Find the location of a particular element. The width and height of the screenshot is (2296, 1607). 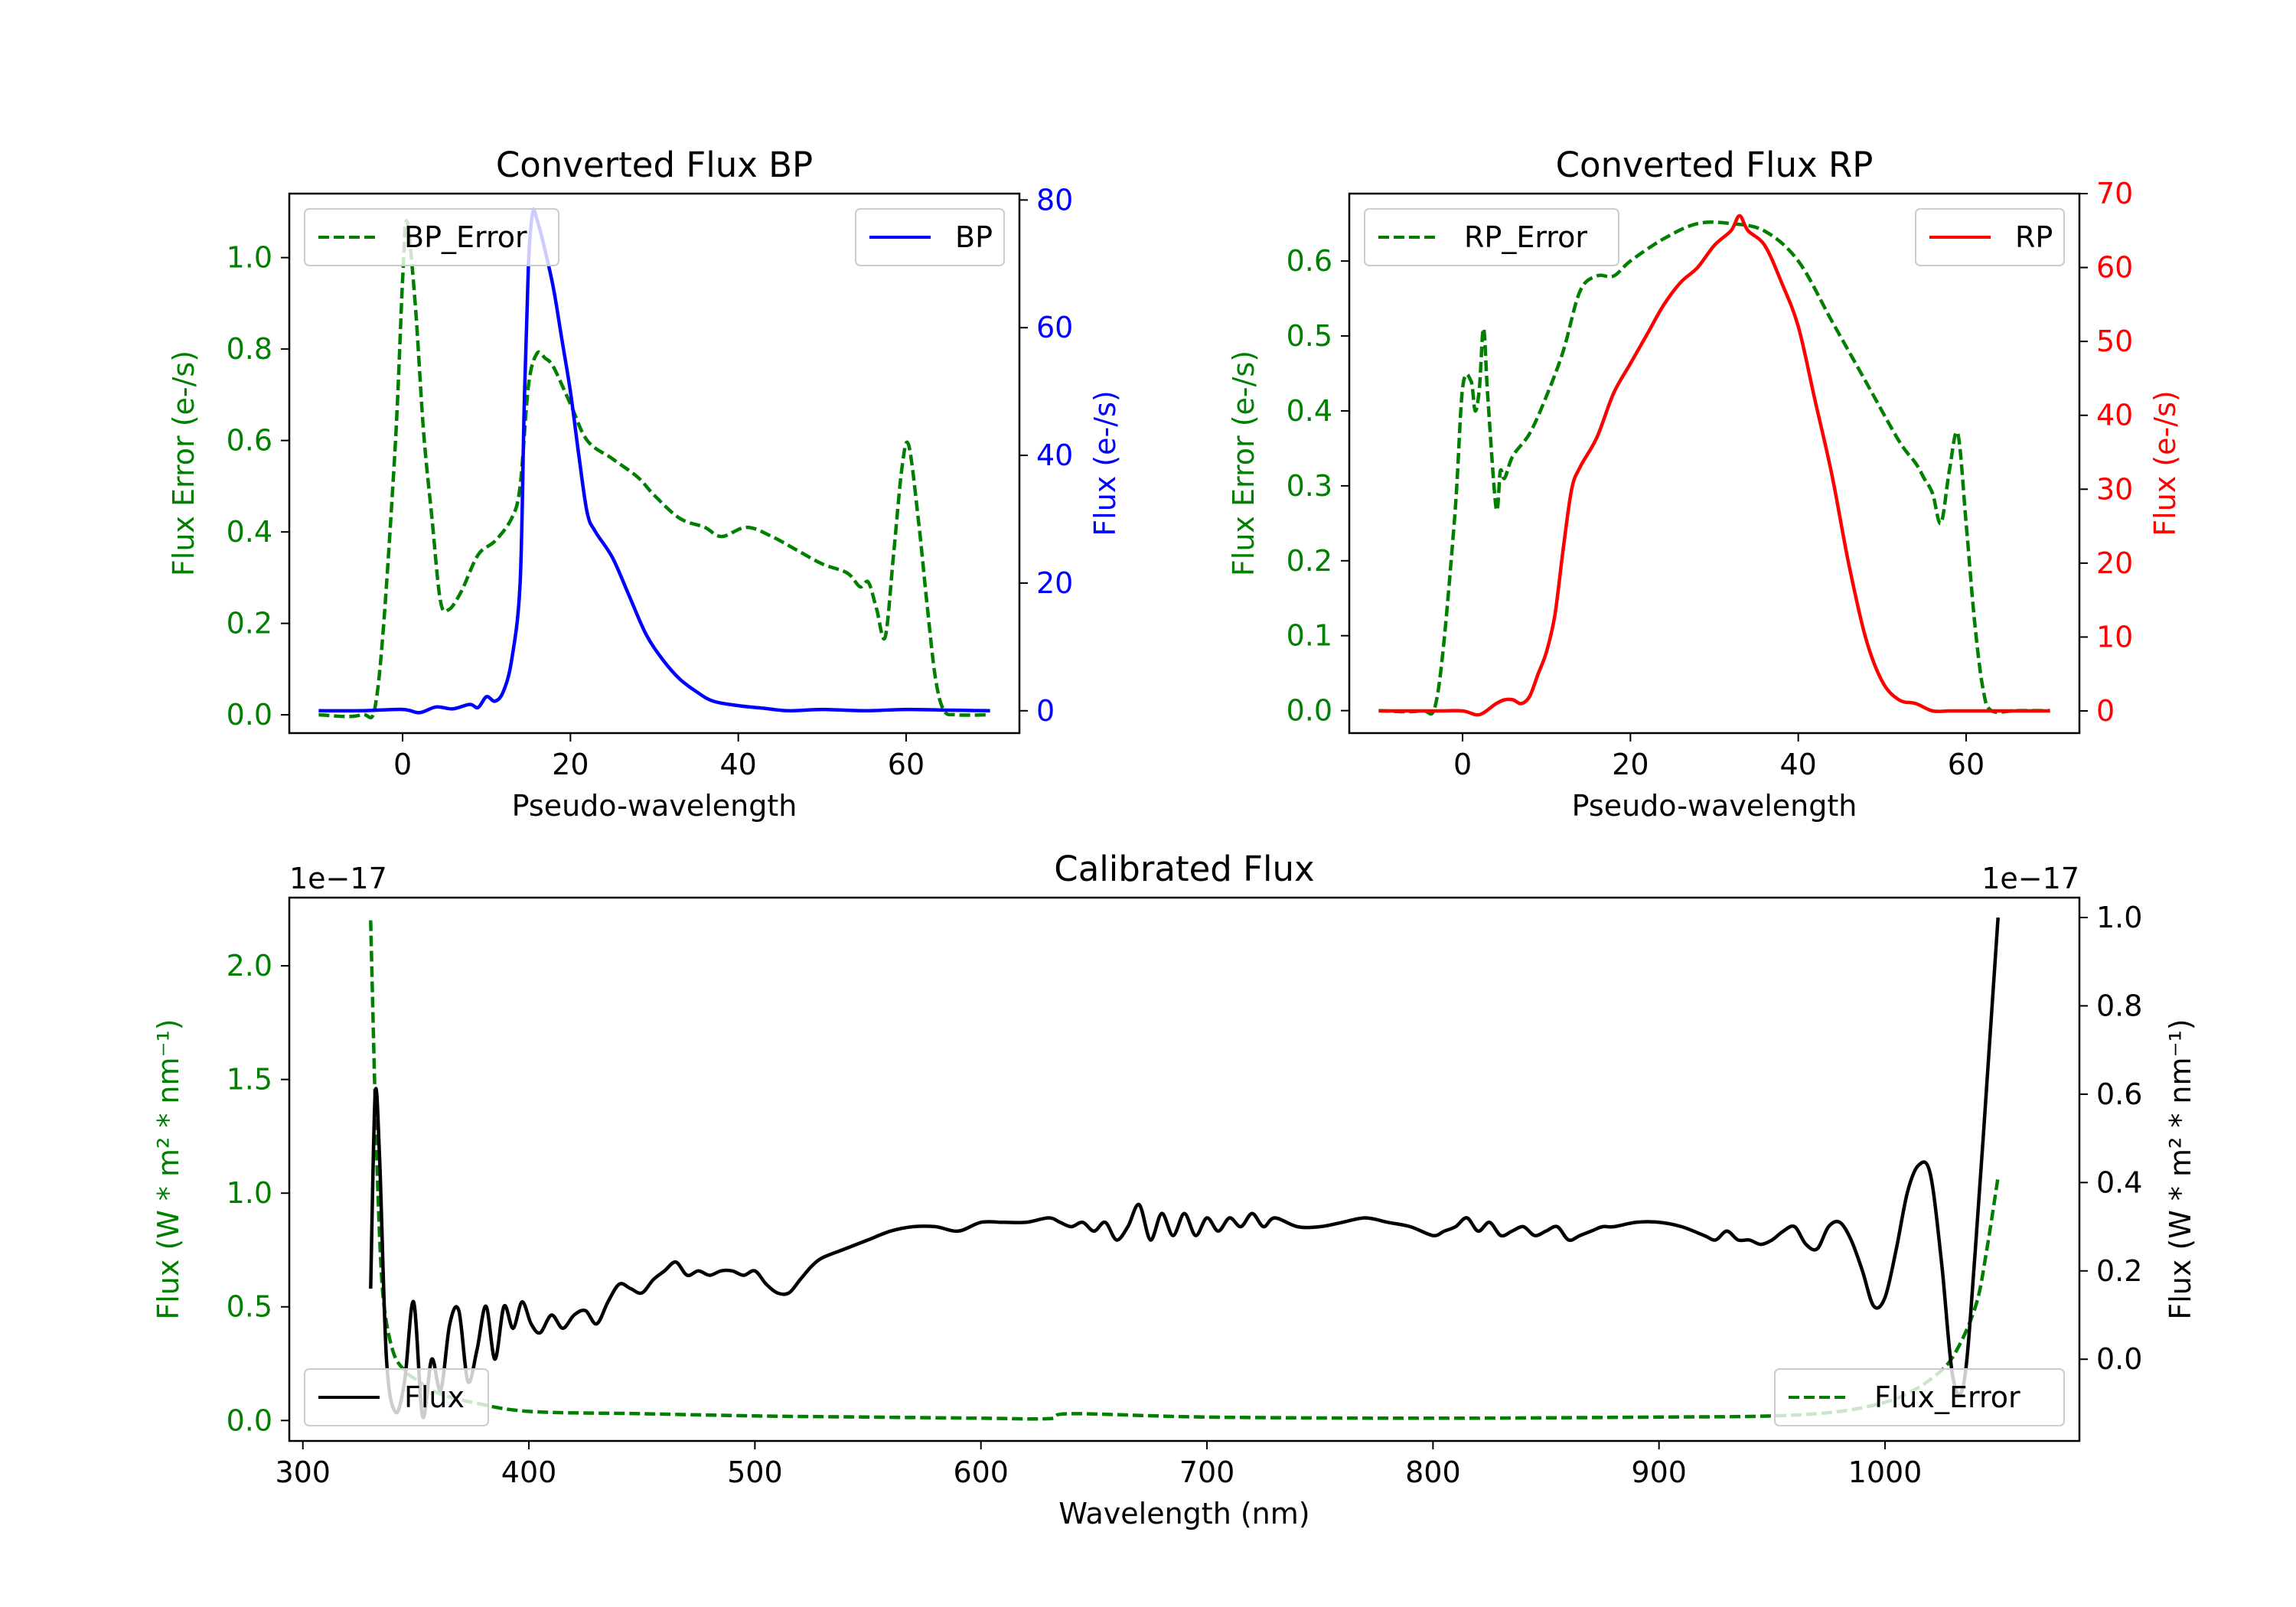

x-tick-label: 300 is located at coordinates (303, 1472).